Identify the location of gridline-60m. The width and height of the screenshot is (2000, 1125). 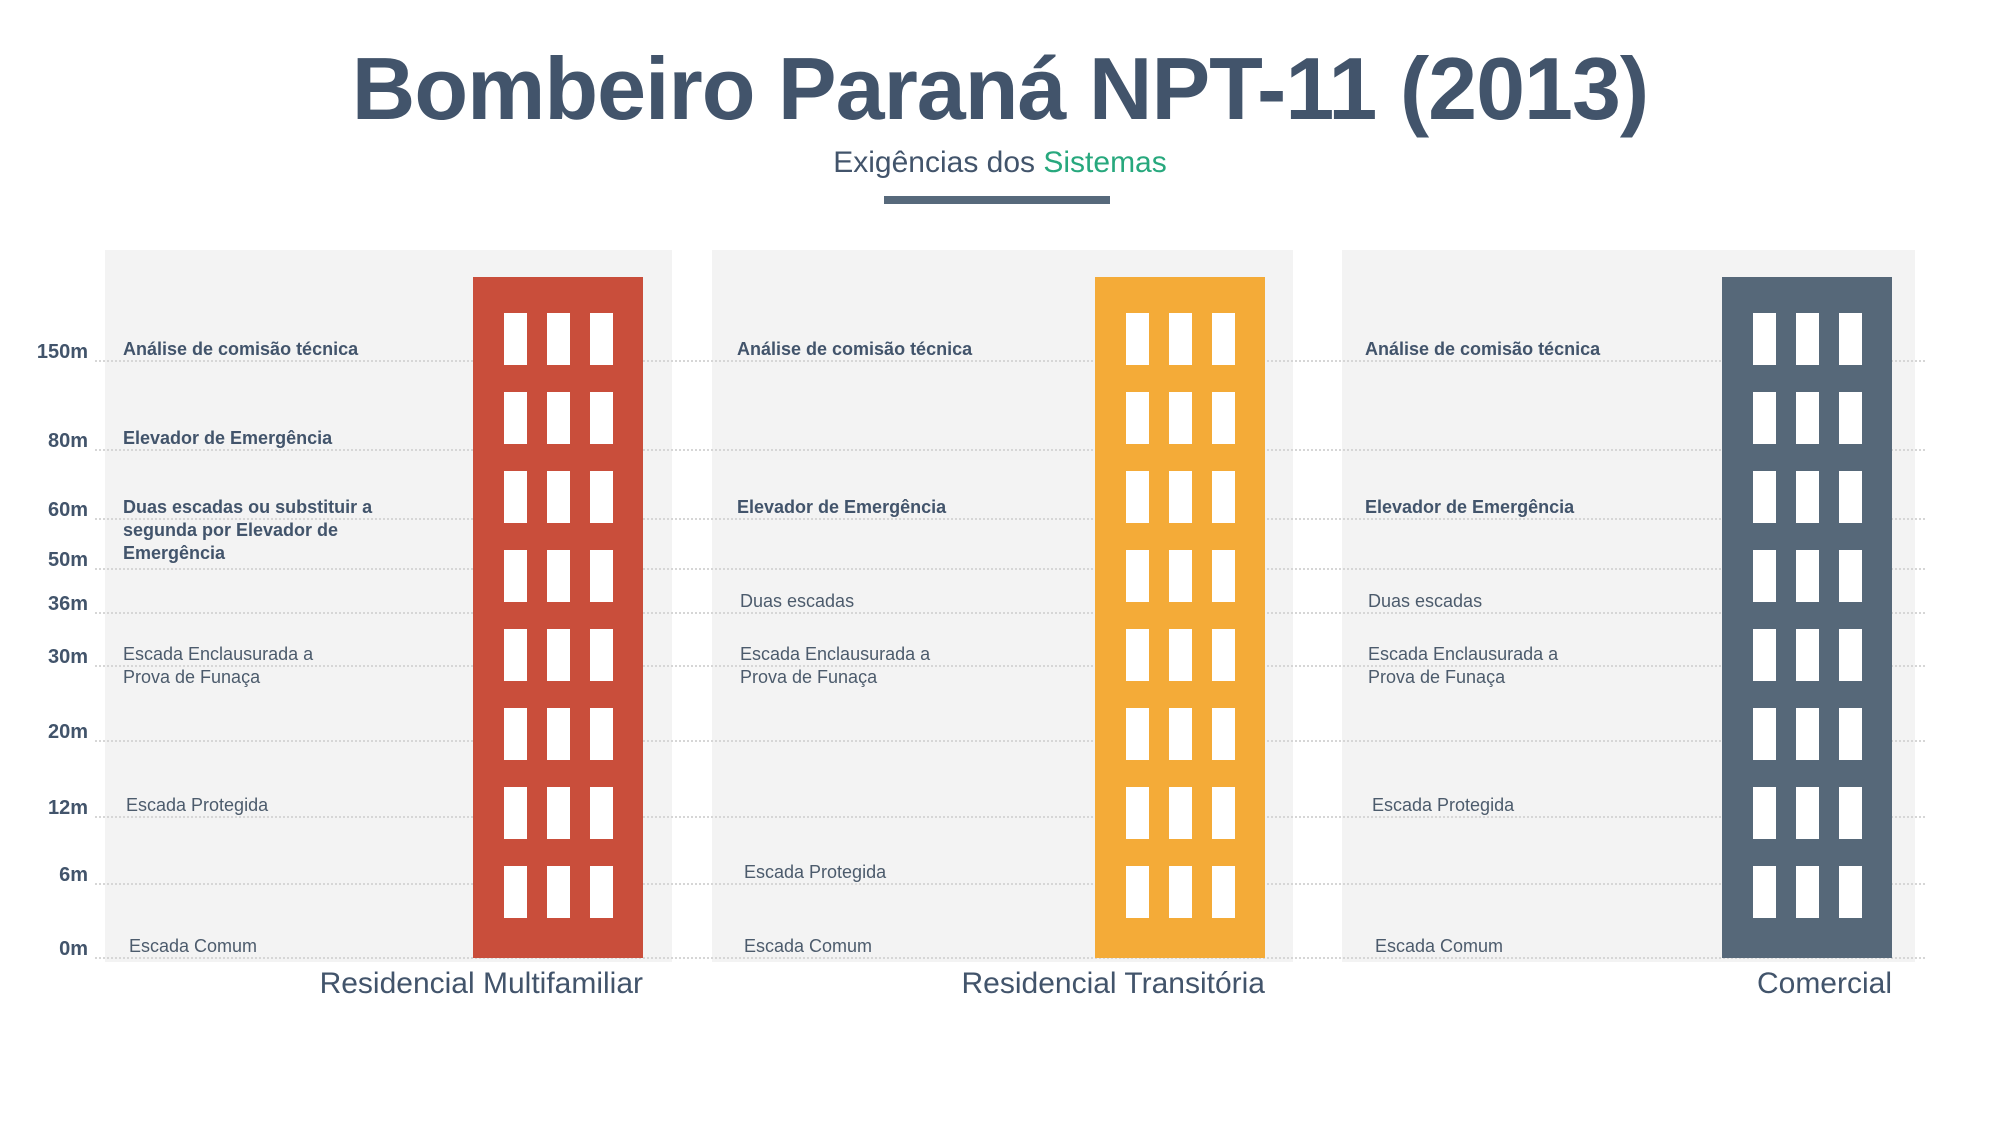
(1010, 519).